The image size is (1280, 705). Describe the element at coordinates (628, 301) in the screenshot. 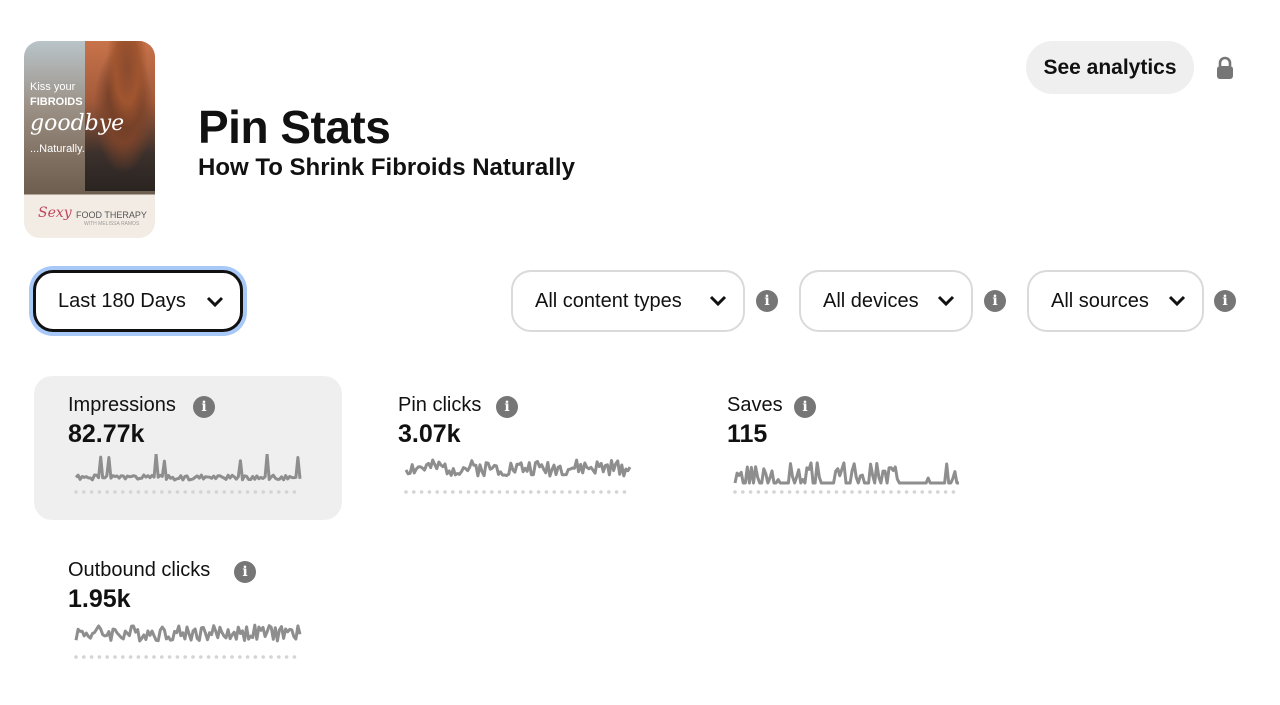

I see `content-type-dropdown: All content types` at that location.